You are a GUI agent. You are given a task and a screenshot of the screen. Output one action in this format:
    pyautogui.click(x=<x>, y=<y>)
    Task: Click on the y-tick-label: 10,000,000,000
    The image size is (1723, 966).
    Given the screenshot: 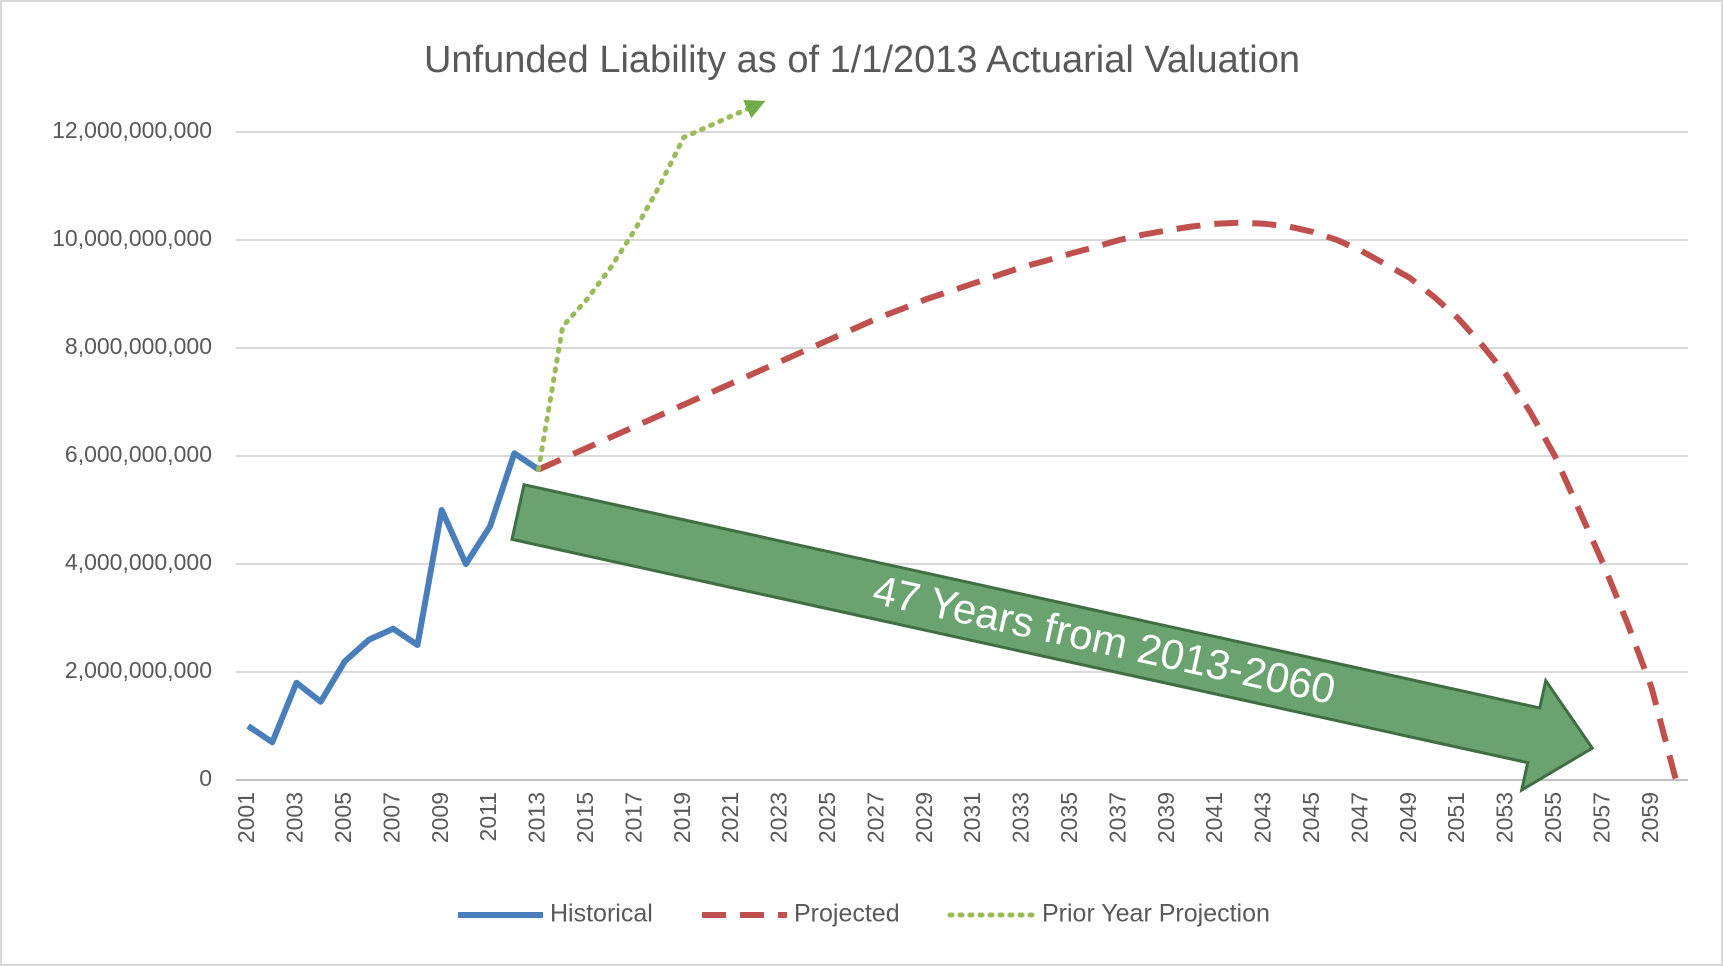 What is the action you would take?
    pyautogui.click(x=132, y=238)
    